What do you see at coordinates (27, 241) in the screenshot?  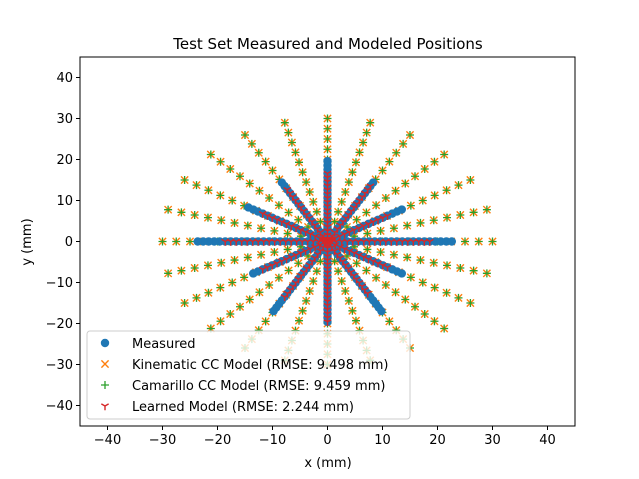 I see `y-axis-label: y (mm)` at bounding box center [27, 241].